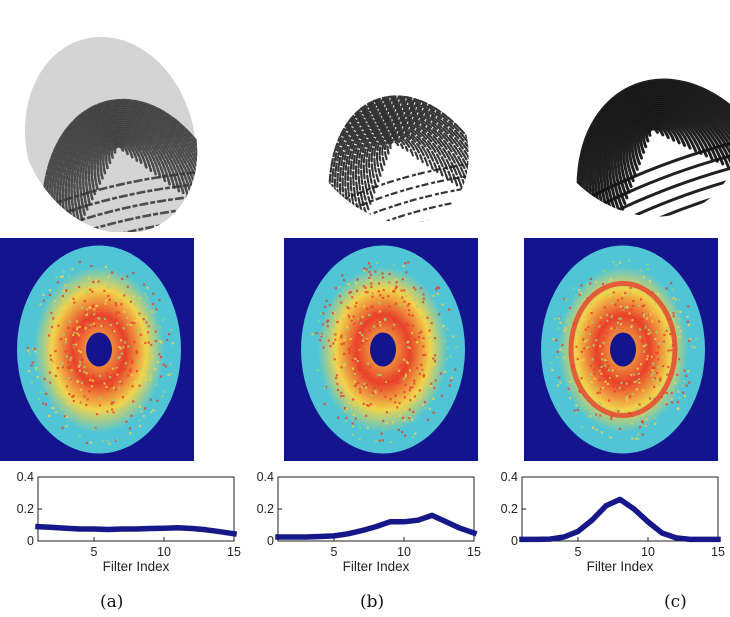 Image resolution: width=730 pixels, height=617 pixels. What do you see at coordinates (652, 155) in the screenshot?
I see `fingerprint-image-c` at bounding box center [652, 155].